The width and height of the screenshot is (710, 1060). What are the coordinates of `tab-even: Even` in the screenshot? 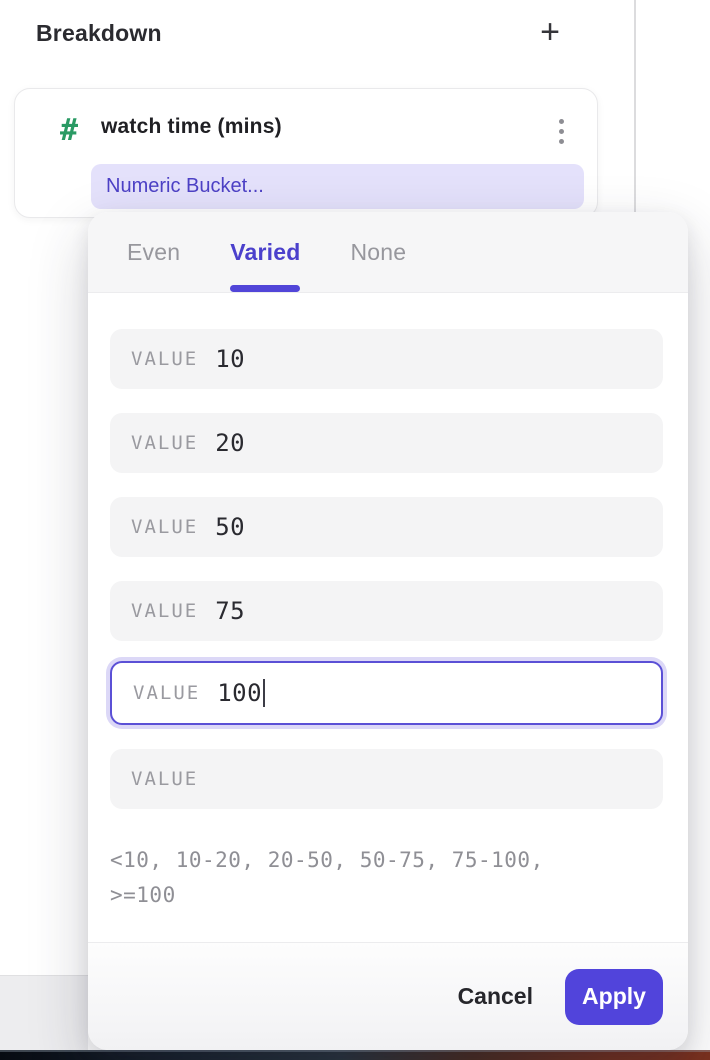 It's located at (154, 251).